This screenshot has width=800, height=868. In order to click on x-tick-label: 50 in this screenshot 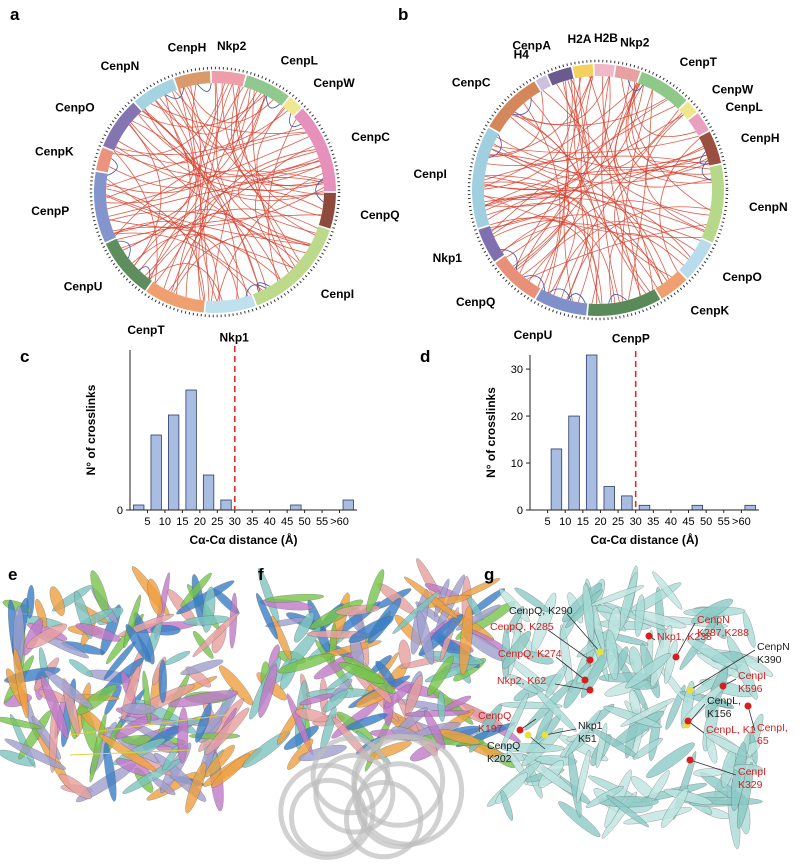, I will do `click(706, 522)`.